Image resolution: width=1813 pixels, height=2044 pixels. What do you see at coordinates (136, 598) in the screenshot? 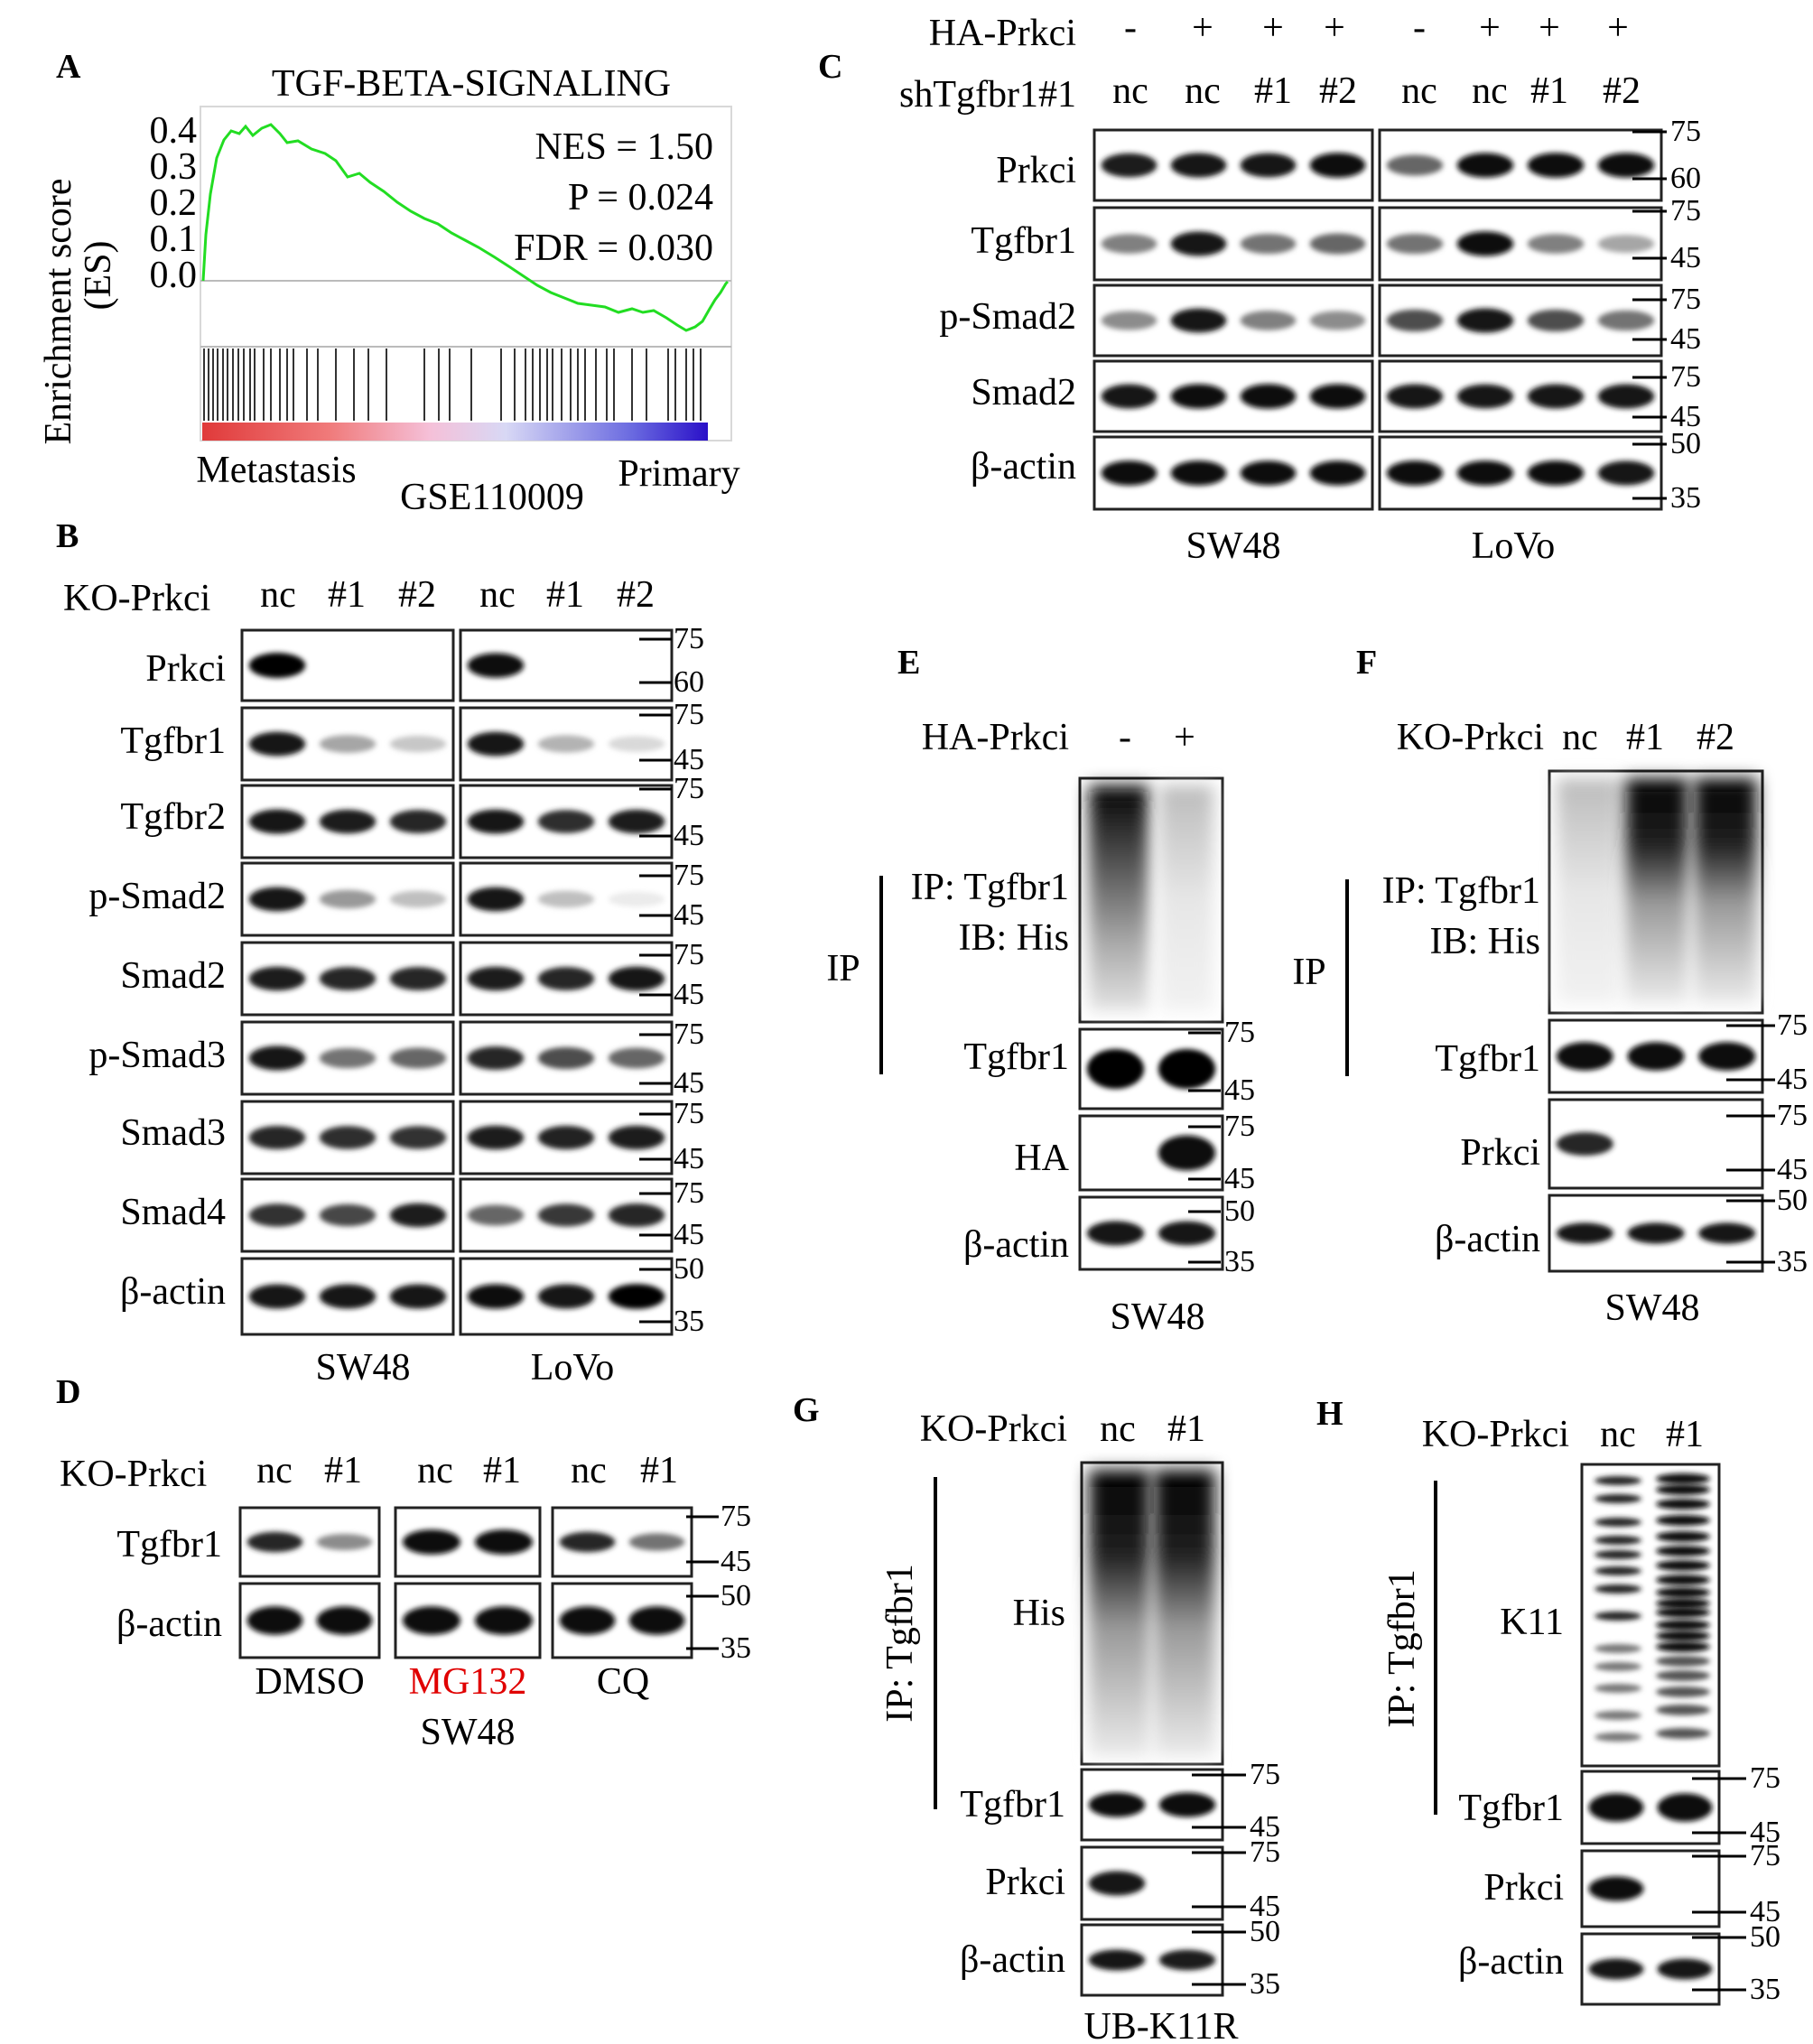
I see `panel-b-header: KO-Prkci` at bounding box center [136, 598].